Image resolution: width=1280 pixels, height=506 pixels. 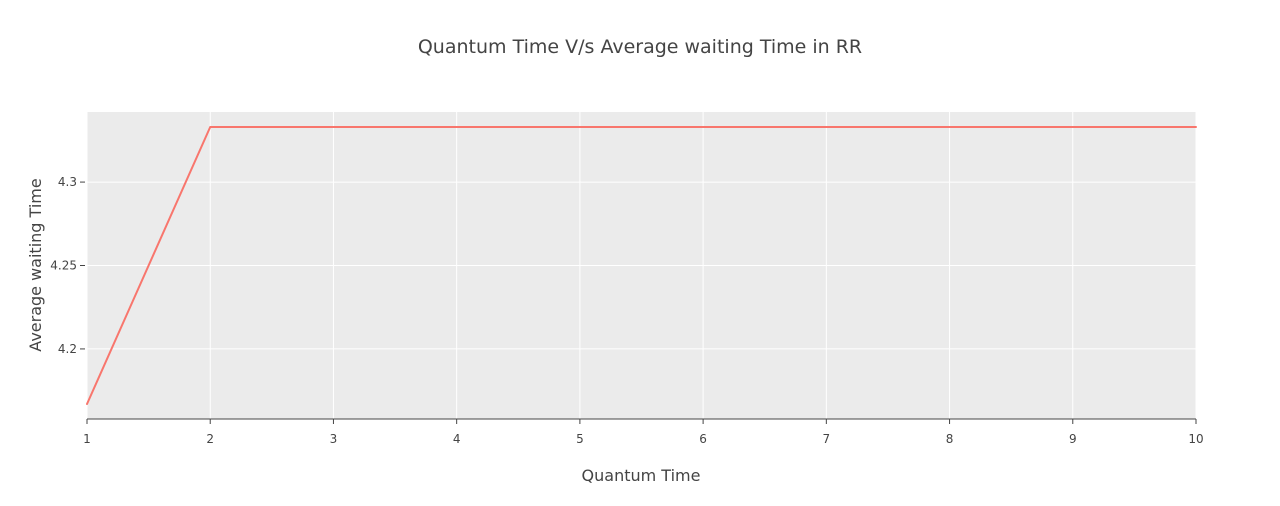 What do you see at coordinates (67, 349) in the screenshot?
I see `y-tick-label-4.2: 4.2` at bounding box center [67, 349].